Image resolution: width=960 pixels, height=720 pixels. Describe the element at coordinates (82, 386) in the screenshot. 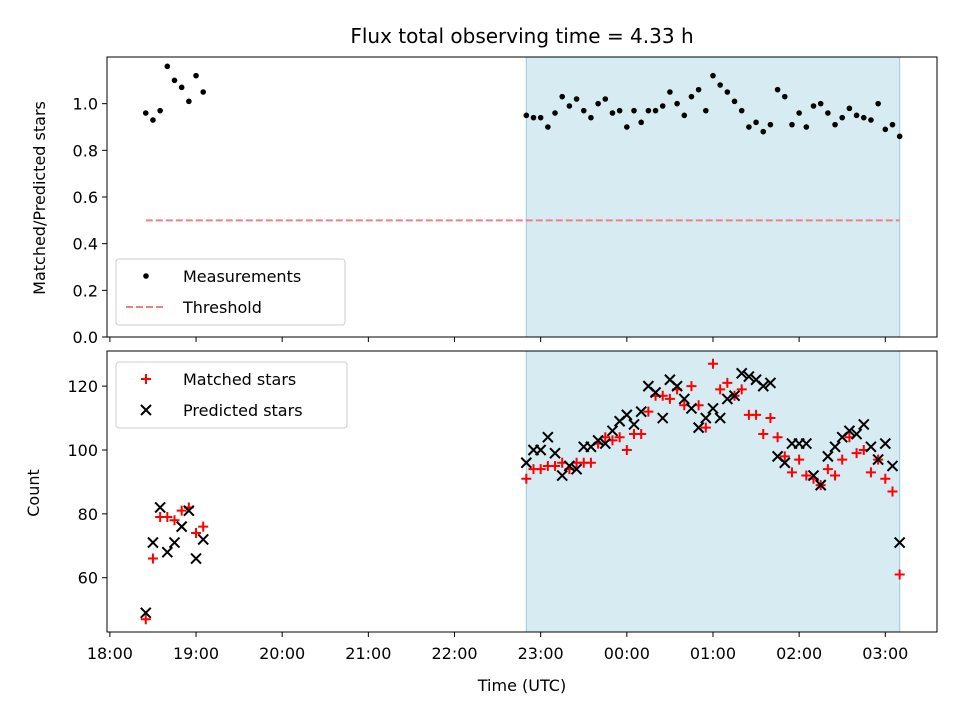

I see `y-tick-label: 120` at that location.